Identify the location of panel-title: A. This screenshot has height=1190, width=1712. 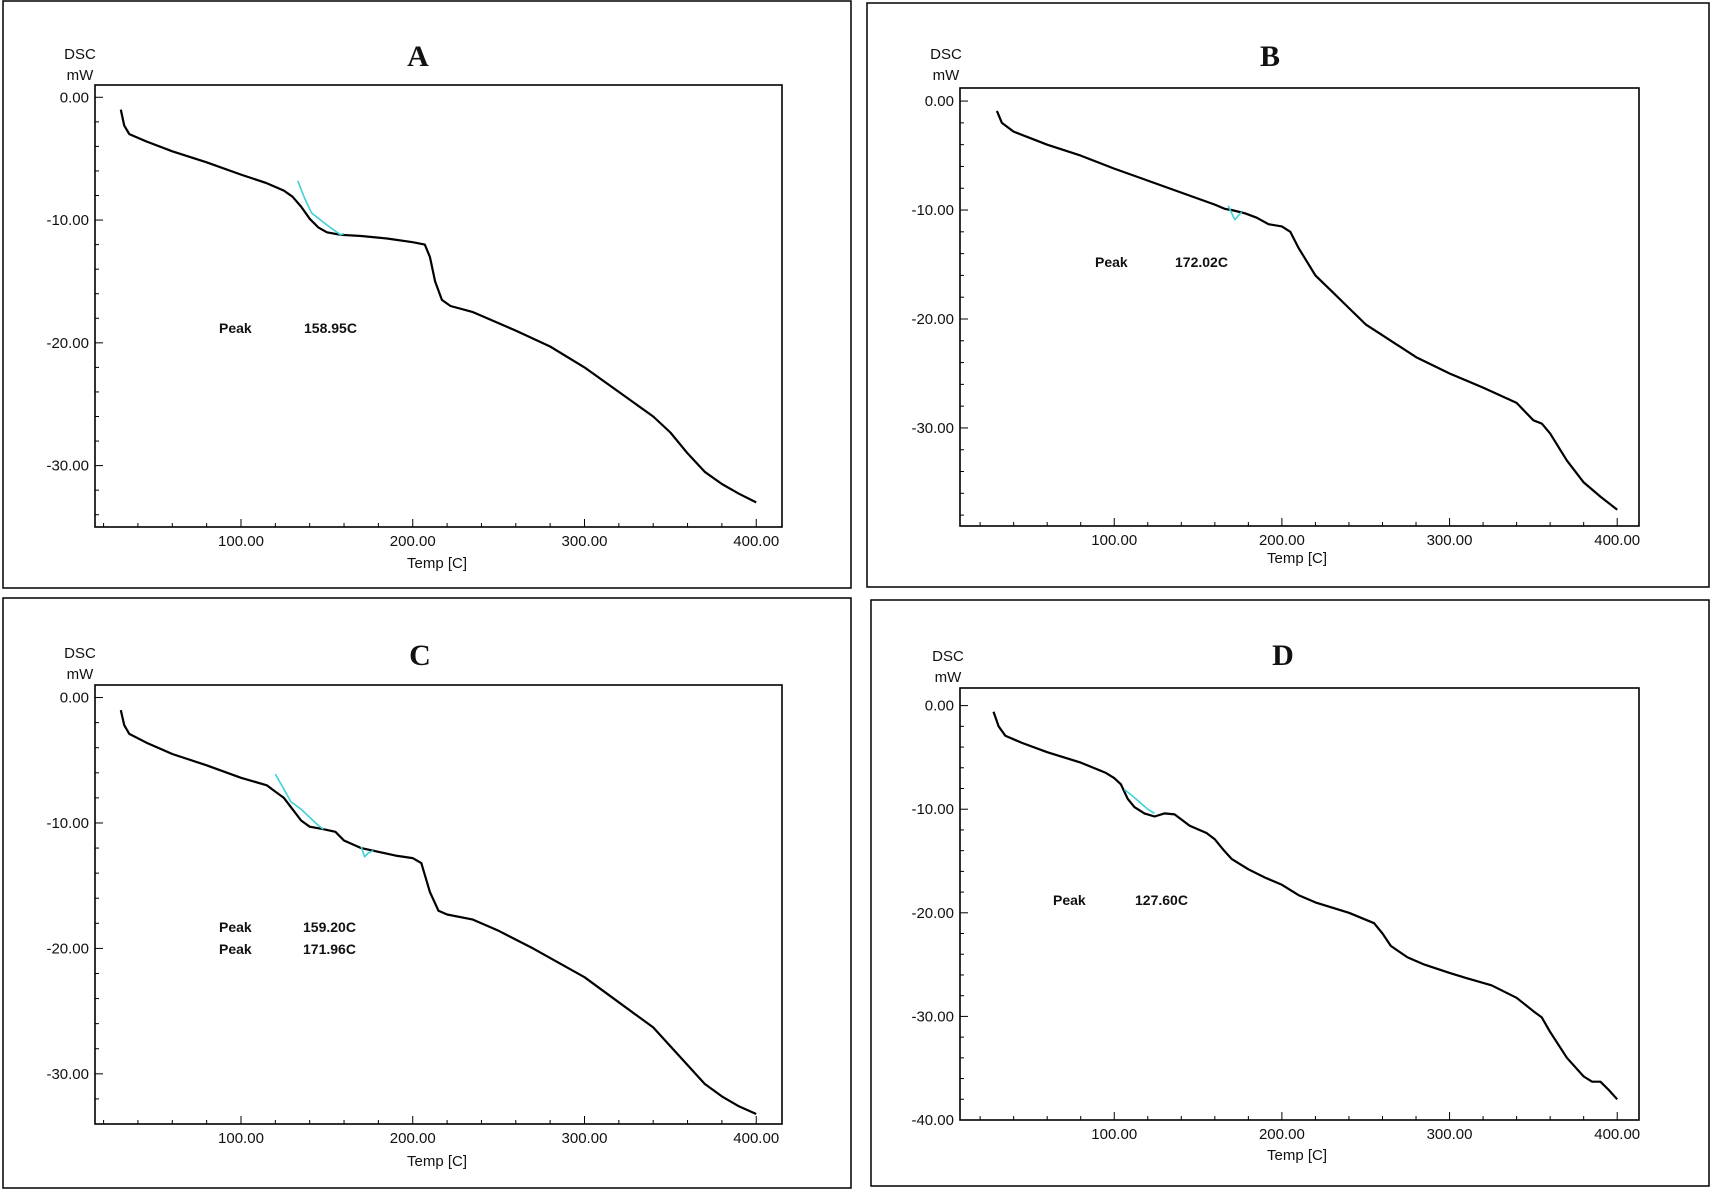
(418, 56).